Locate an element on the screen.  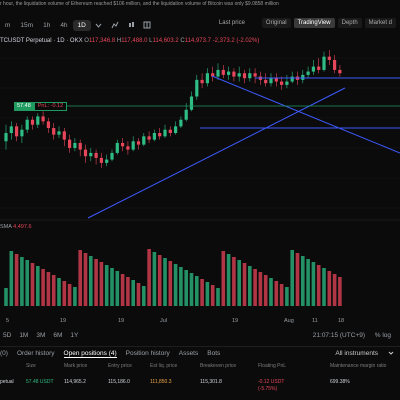
tab-assets: Assets is located at coordinates (188, 353).